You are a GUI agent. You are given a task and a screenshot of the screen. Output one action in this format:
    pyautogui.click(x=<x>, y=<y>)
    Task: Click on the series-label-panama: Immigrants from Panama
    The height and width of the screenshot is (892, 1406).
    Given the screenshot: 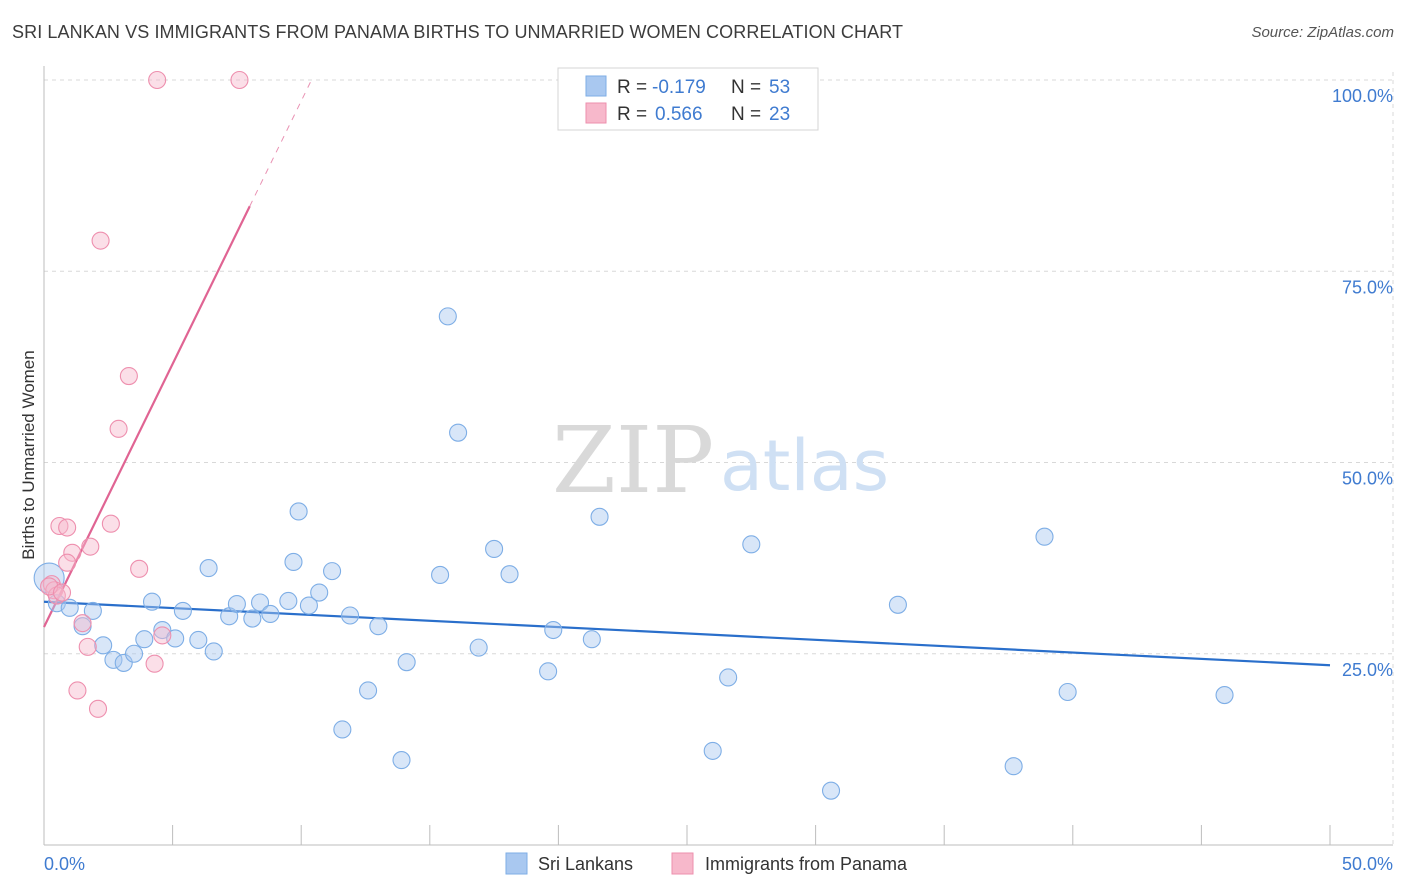 What is the action you would take?
    pyautogui.click(x=806, y=864)
    